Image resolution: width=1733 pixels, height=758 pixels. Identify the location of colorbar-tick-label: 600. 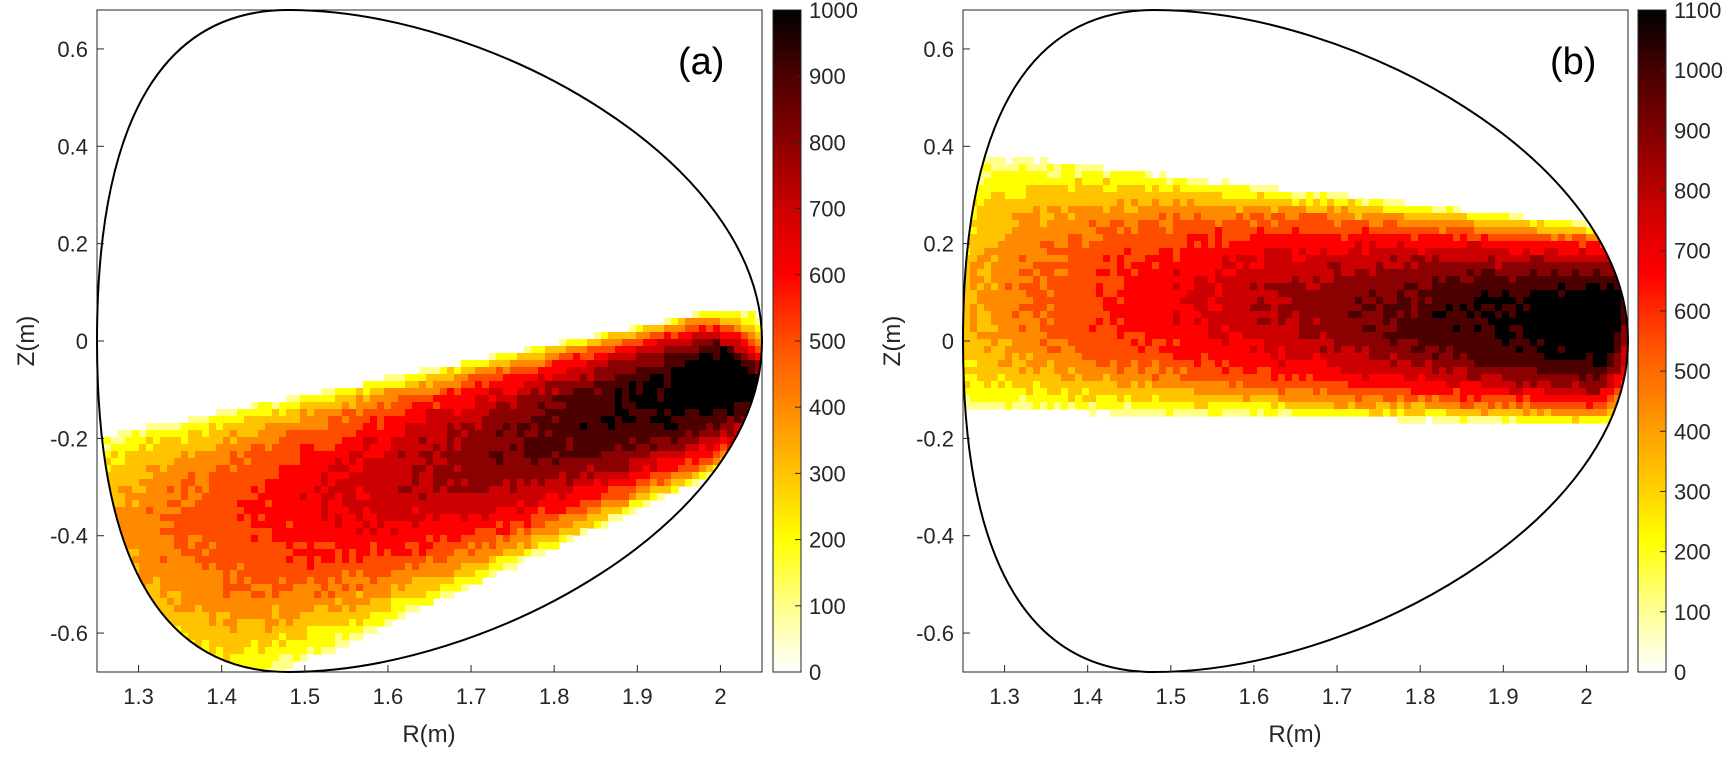
(827, 275).